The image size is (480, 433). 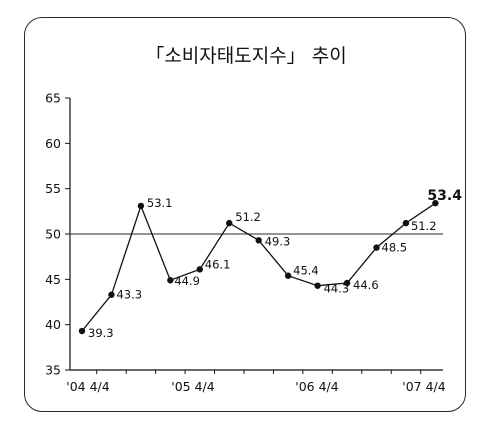 I want to click on data-label: 44.9, so click(x=187, y=281).